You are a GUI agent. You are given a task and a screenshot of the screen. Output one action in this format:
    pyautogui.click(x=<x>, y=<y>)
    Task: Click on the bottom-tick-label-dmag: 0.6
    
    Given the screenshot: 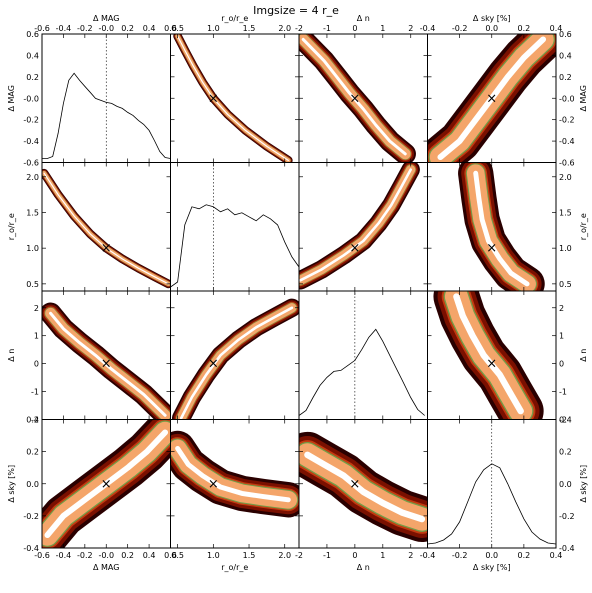 What is the action you would take?
    pyautogui.click(x=170, y=555)
    